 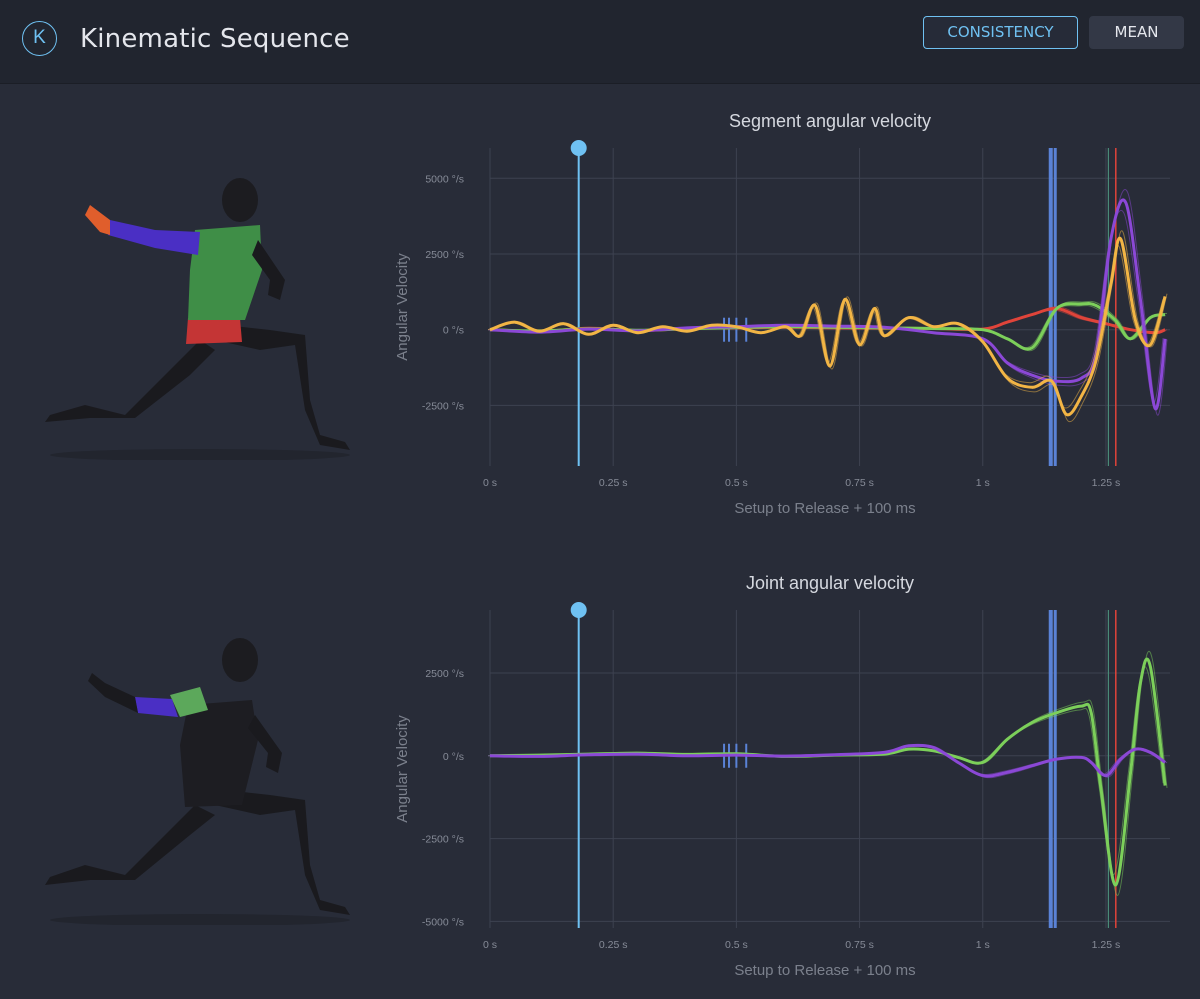 What do you see at coordinates (1136, 32) in the screenshot?
I see `mean-button: MEAN` at bounding box center [1136, 32].